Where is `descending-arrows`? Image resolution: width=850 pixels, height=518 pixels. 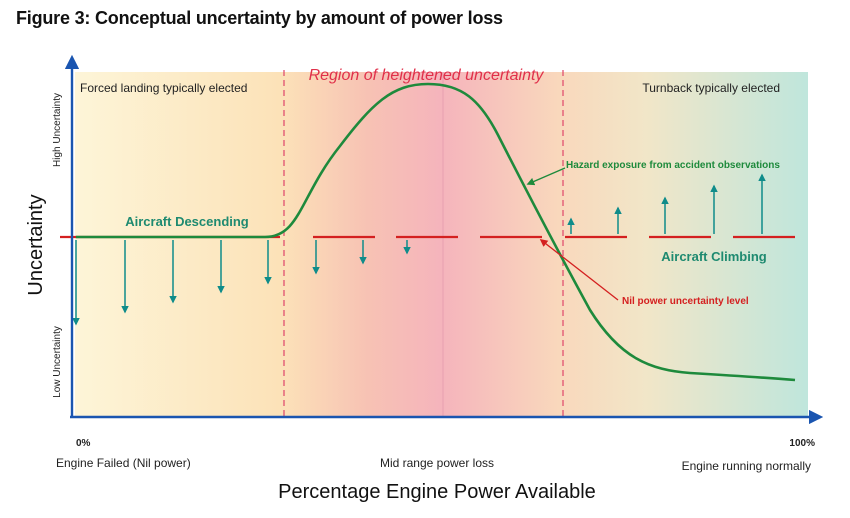 descending-arrows is located at coordinates (241, 283).